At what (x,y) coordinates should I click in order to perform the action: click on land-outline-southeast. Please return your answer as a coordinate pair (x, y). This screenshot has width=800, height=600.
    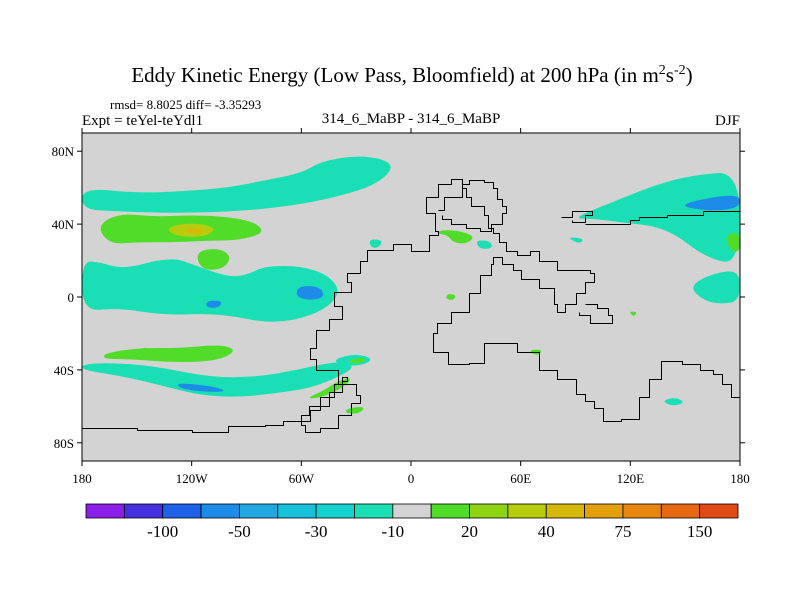
    Looking at the image, I should click on (596, 314).